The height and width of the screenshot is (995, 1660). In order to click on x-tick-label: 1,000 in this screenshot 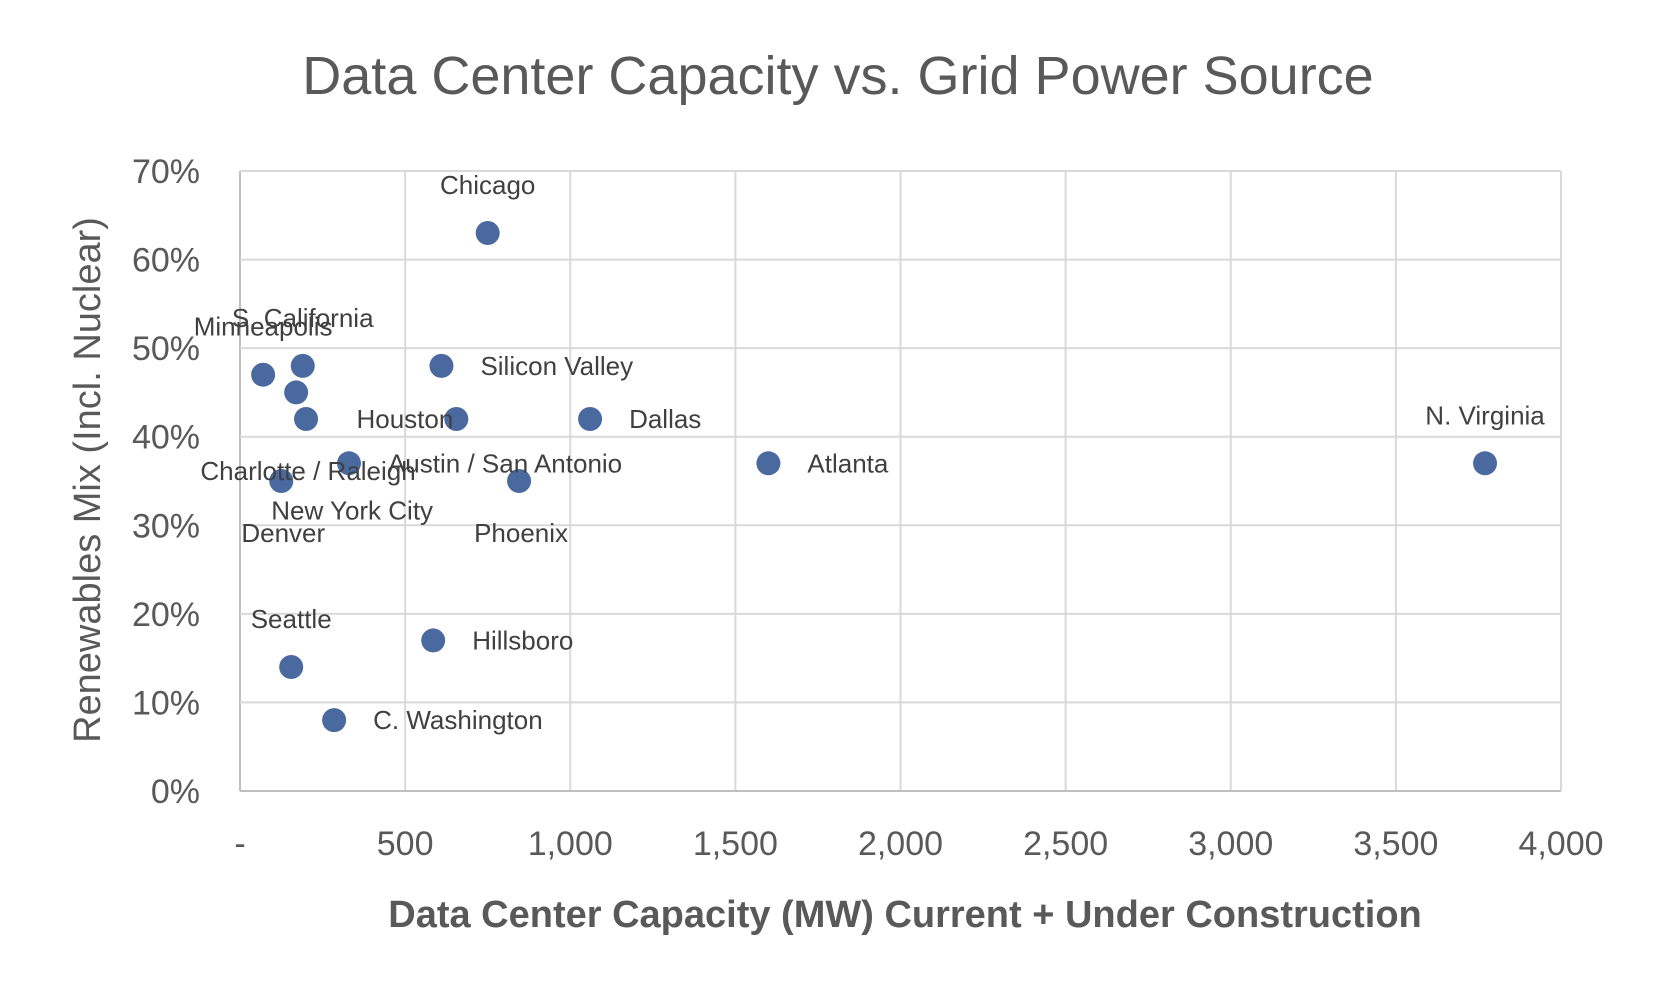, I will do `click(570, 844)`.